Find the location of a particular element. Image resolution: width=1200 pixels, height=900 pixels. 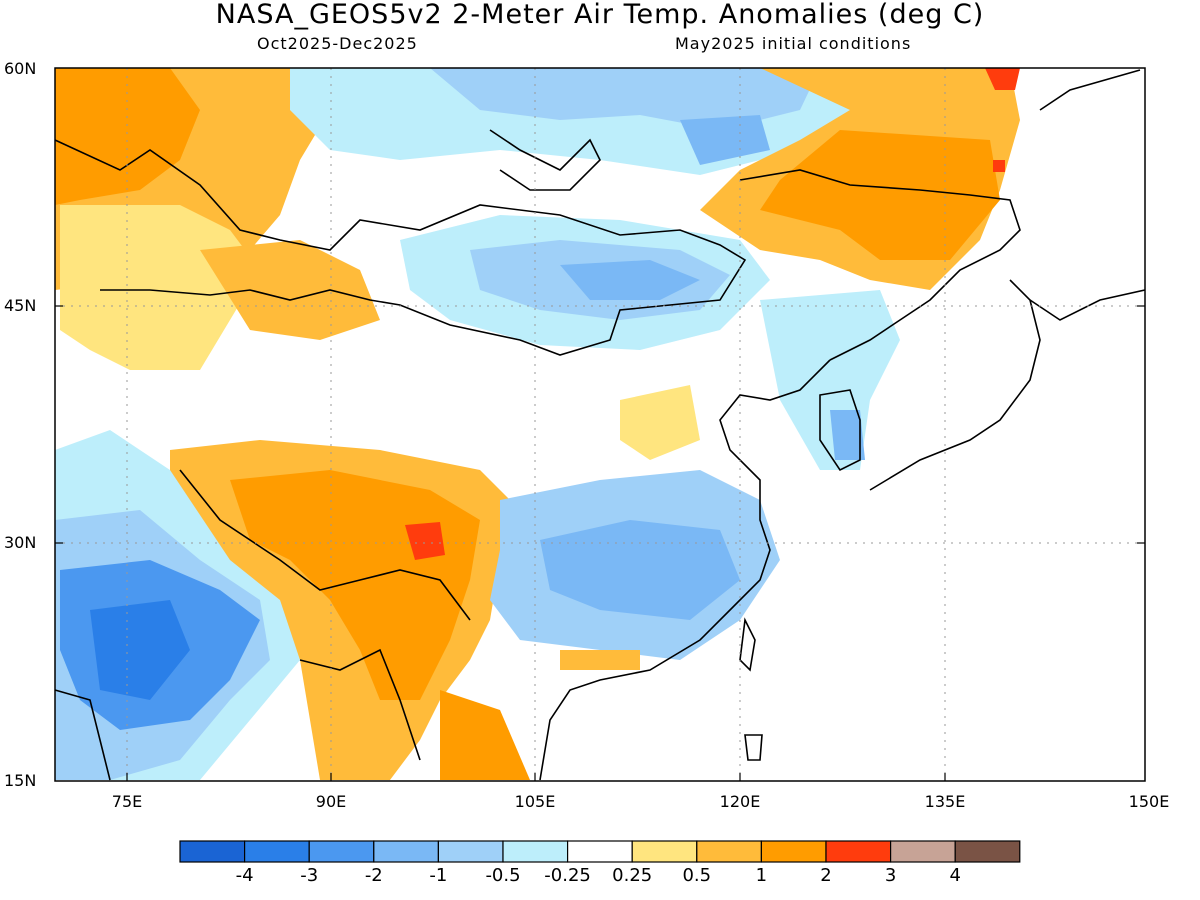

forecast-period: Oct2025-Dec2025 is located at coordinates (337, 43).